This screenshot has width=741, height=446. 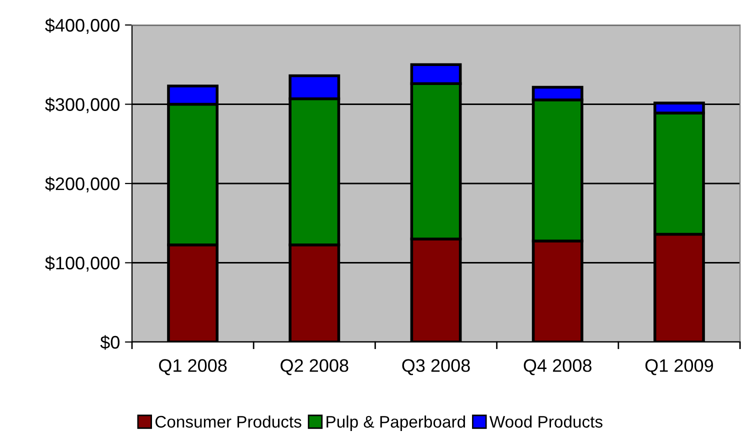 I want to click on y-tick-label: $300,000, so click(x=82, y=105).